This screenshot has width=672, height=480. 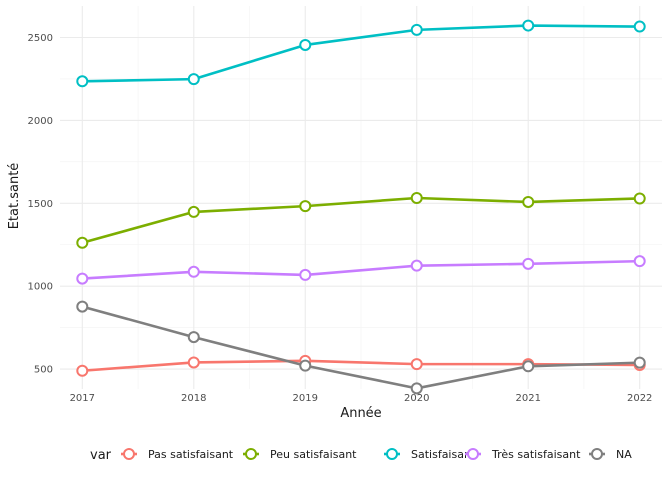 What do you see at coordinates (14, 196) in the screenshot?
I see `y-axis-title: Etat.santé` at bounding box center [14, 196].